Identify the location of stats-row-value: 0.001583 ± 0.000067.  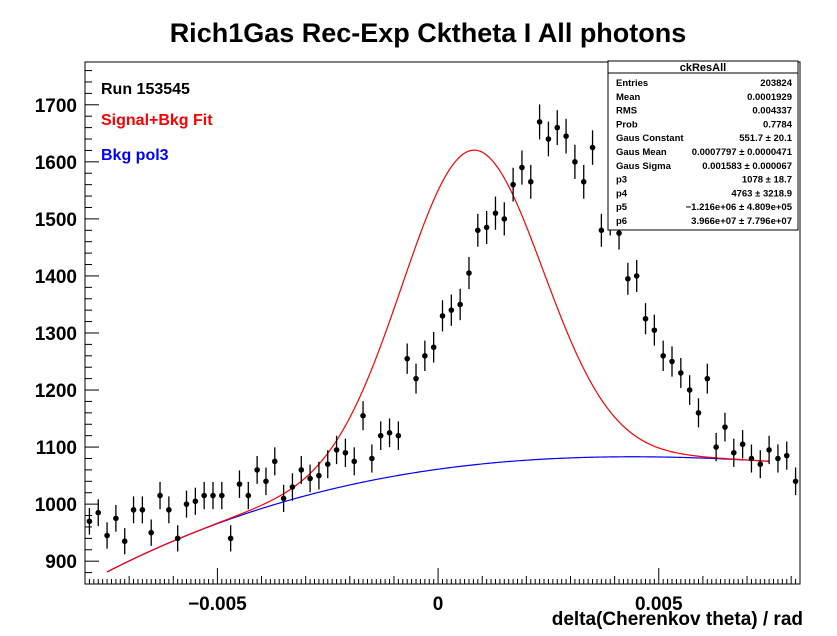
(747, 166).